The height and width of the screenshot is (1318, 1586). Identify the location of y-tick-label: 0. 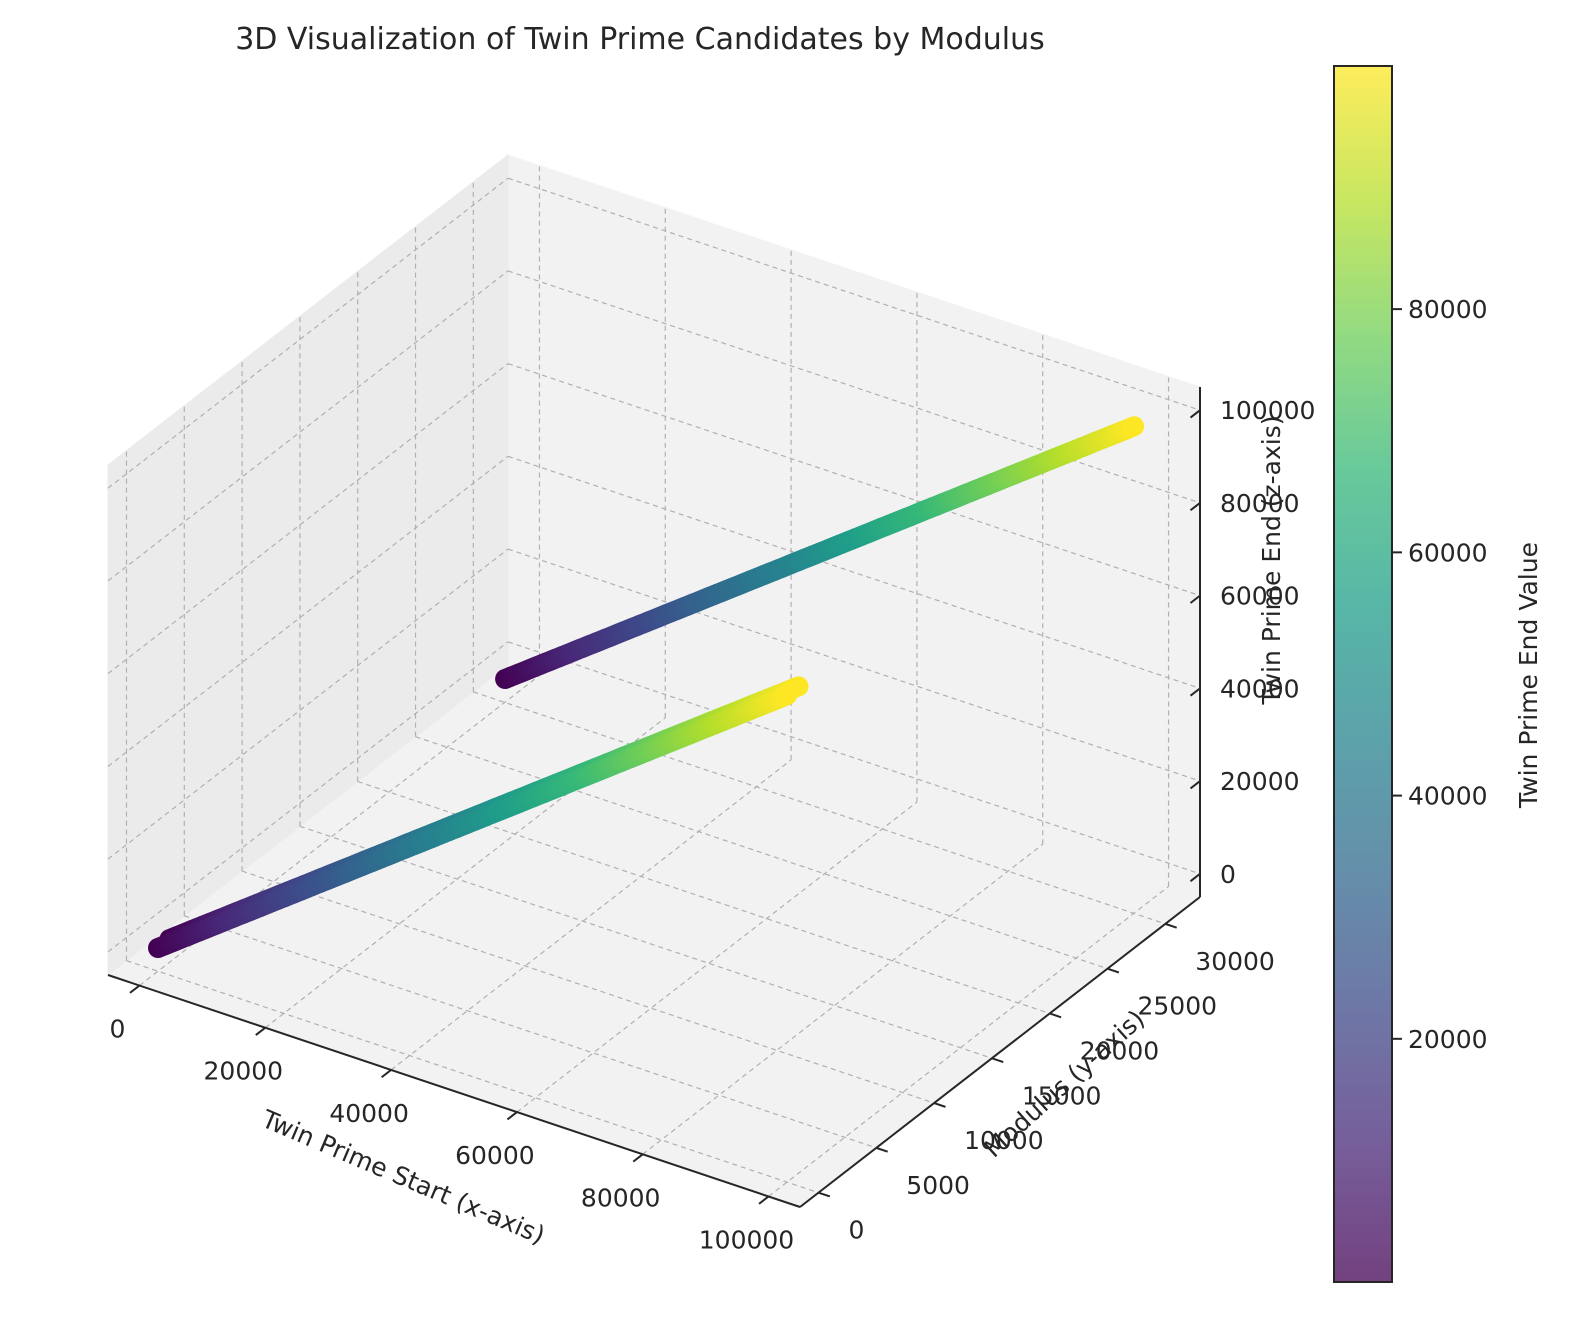
(857, 1230).